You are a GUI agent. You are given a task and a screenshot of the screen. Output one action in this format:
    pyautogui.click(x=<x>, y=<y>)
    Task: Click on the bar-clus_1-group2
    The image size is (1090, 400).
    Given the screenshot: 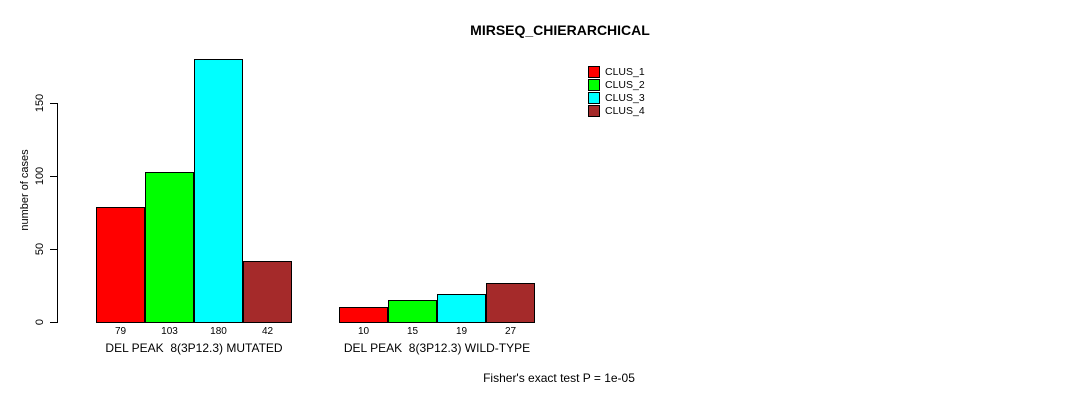 What is the action you would take?
    pyautogui.click(x=363, y=315)
    